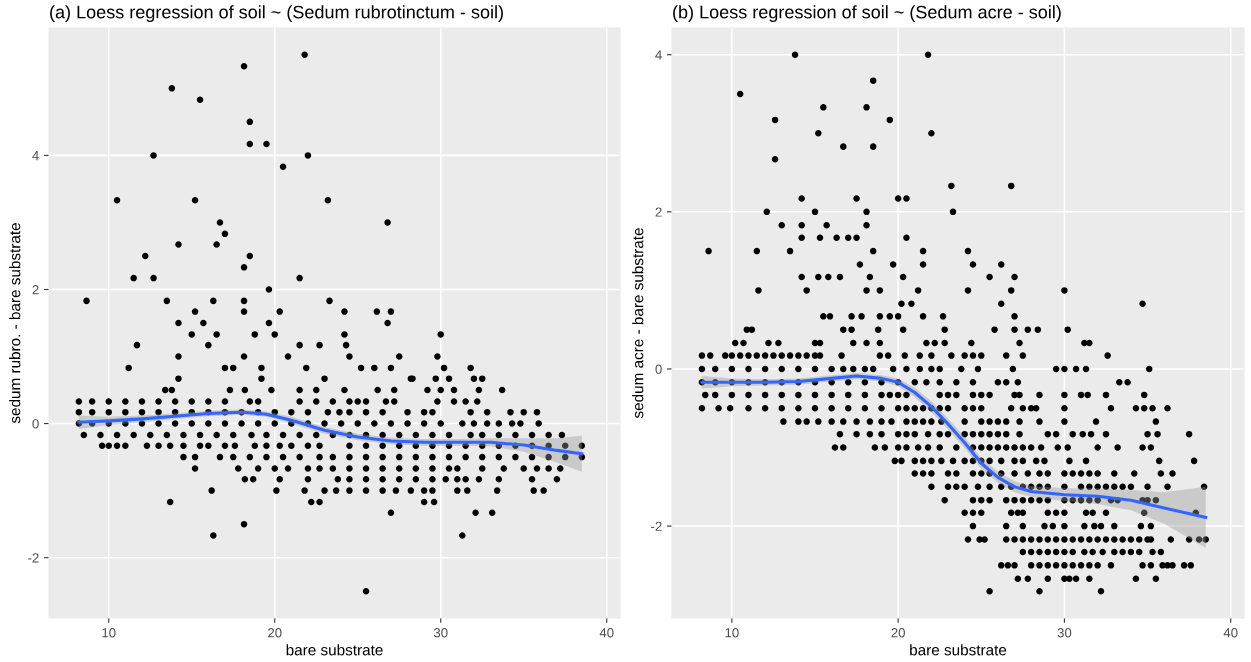 The width and height of the screenshot is (1251, 662). I want to click on y-axis-title: sedum acre - bare substrate, so click(638, 323).